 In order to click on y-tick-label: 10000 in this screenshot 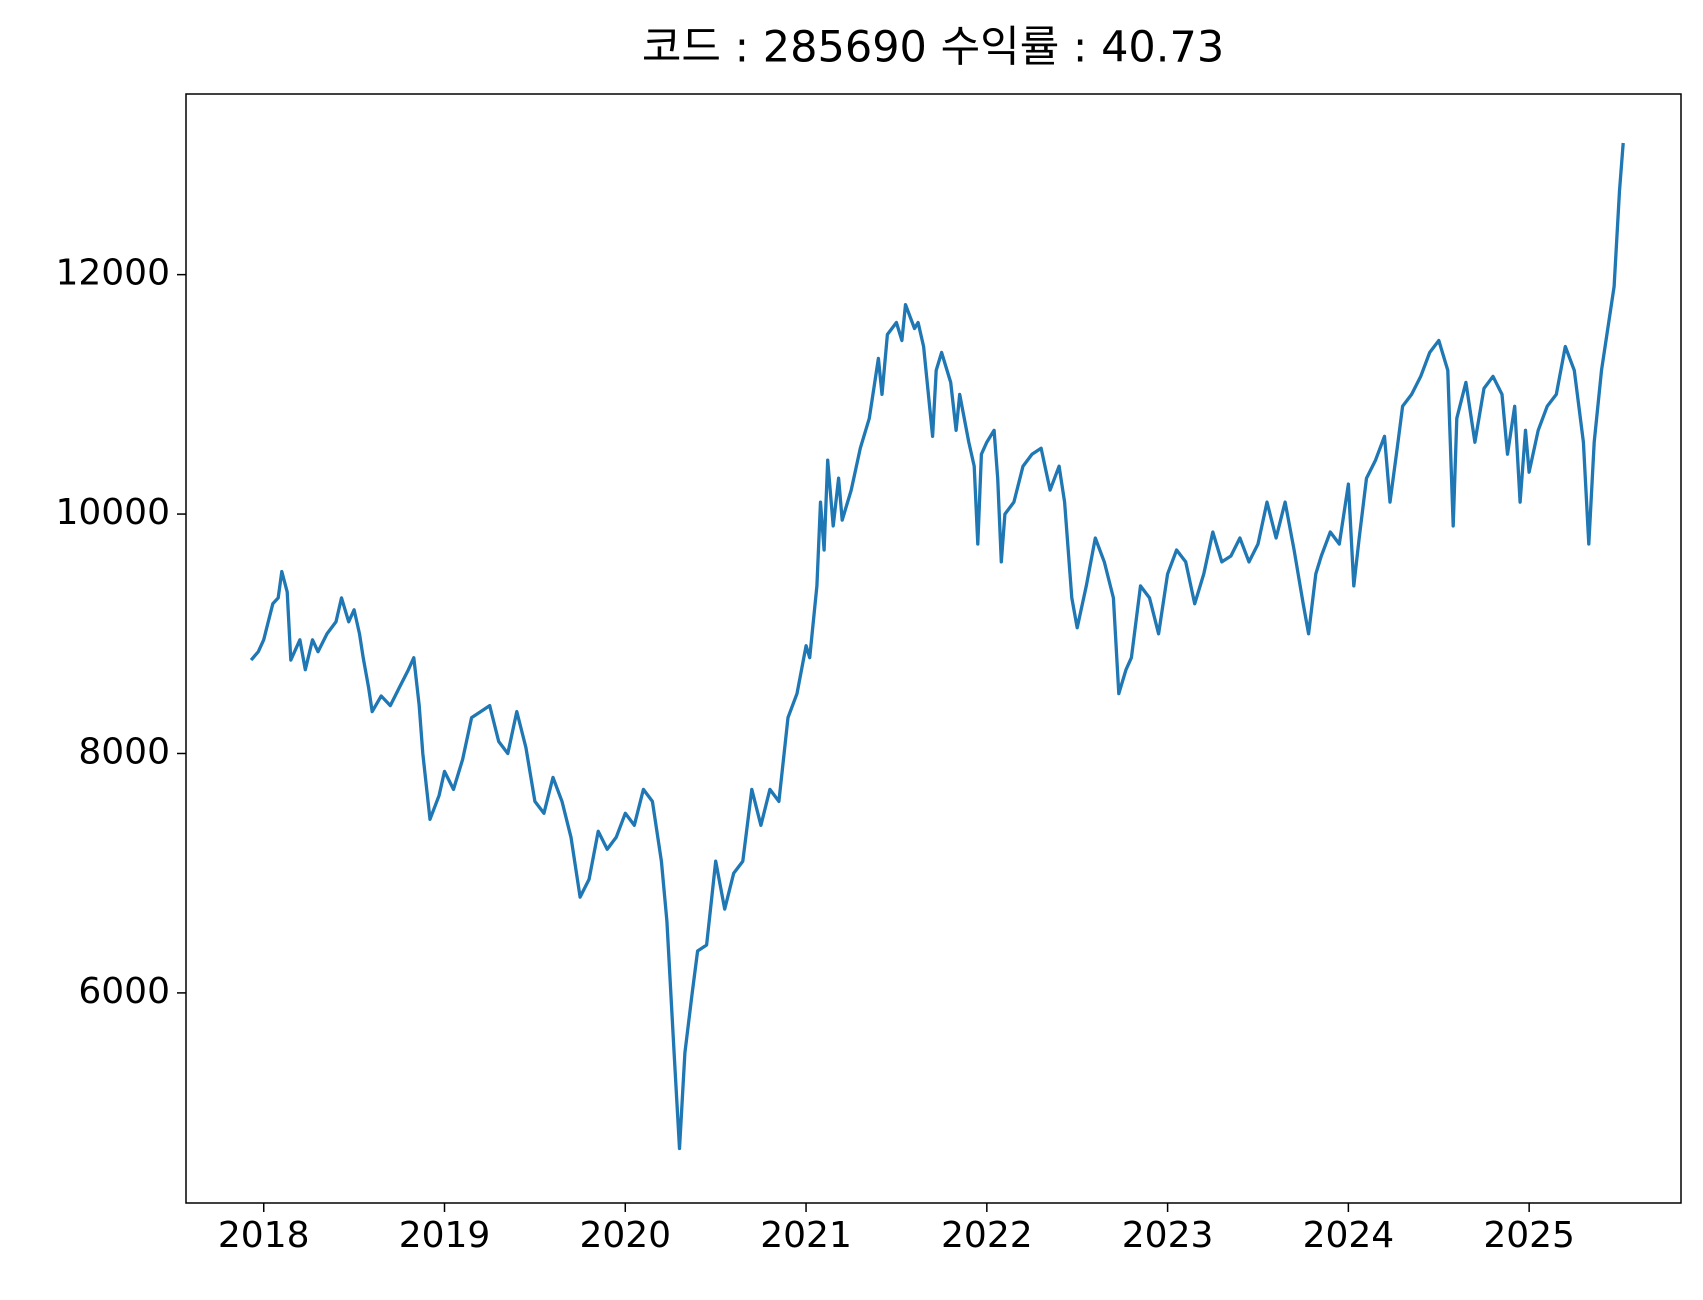, I will do `click(112, 512)`.